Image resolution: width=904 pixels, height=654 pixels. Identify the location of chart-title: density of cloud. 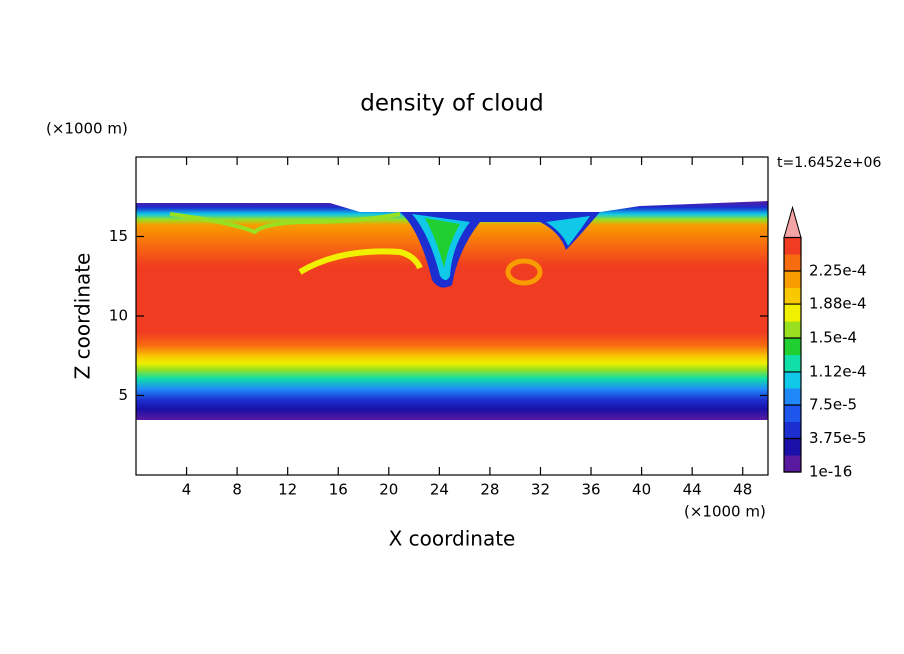
(451, 104).